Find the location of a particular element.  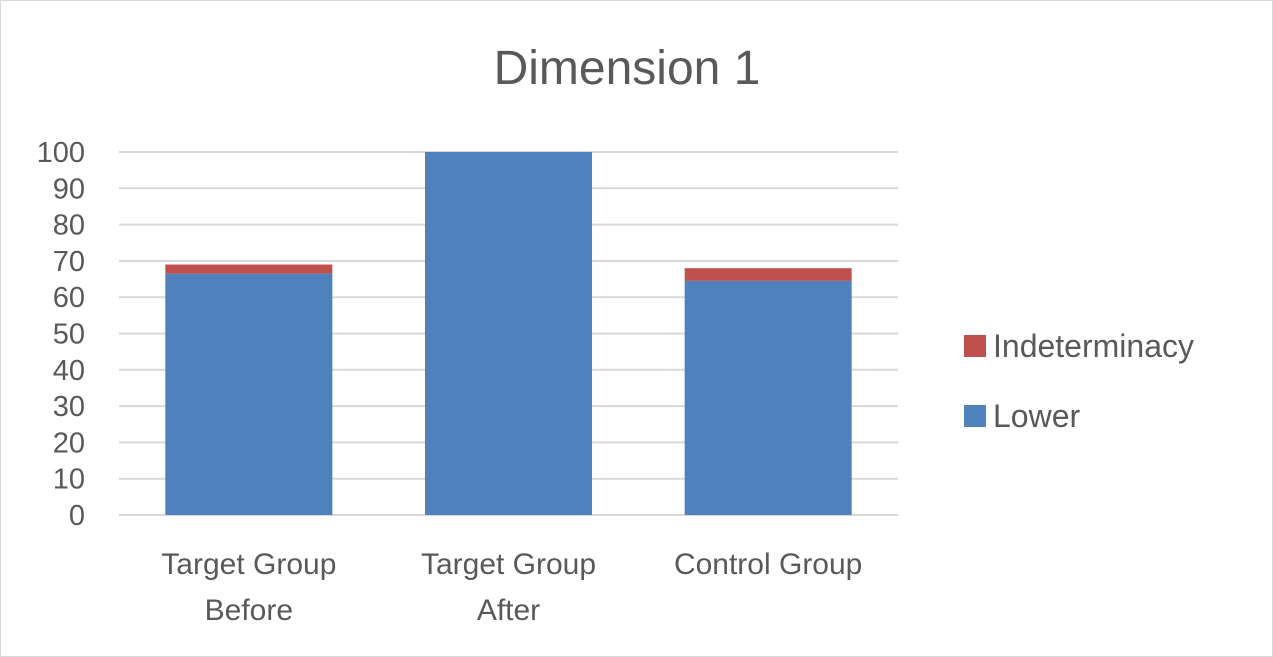

x-category-label: Before is located at coordinates (249, 610).